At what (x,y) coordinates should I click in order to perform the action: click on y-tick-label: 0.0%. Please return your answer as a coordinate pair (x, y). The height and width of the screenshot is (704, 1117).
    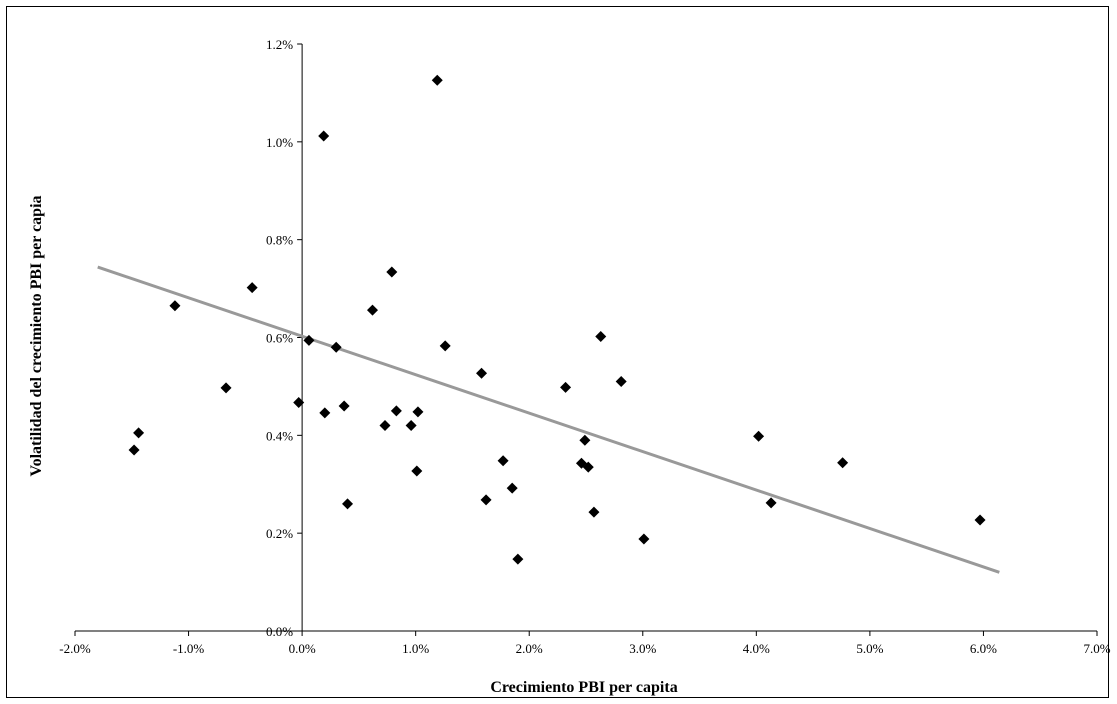
    Looking at the image, I should click on (279, 631).